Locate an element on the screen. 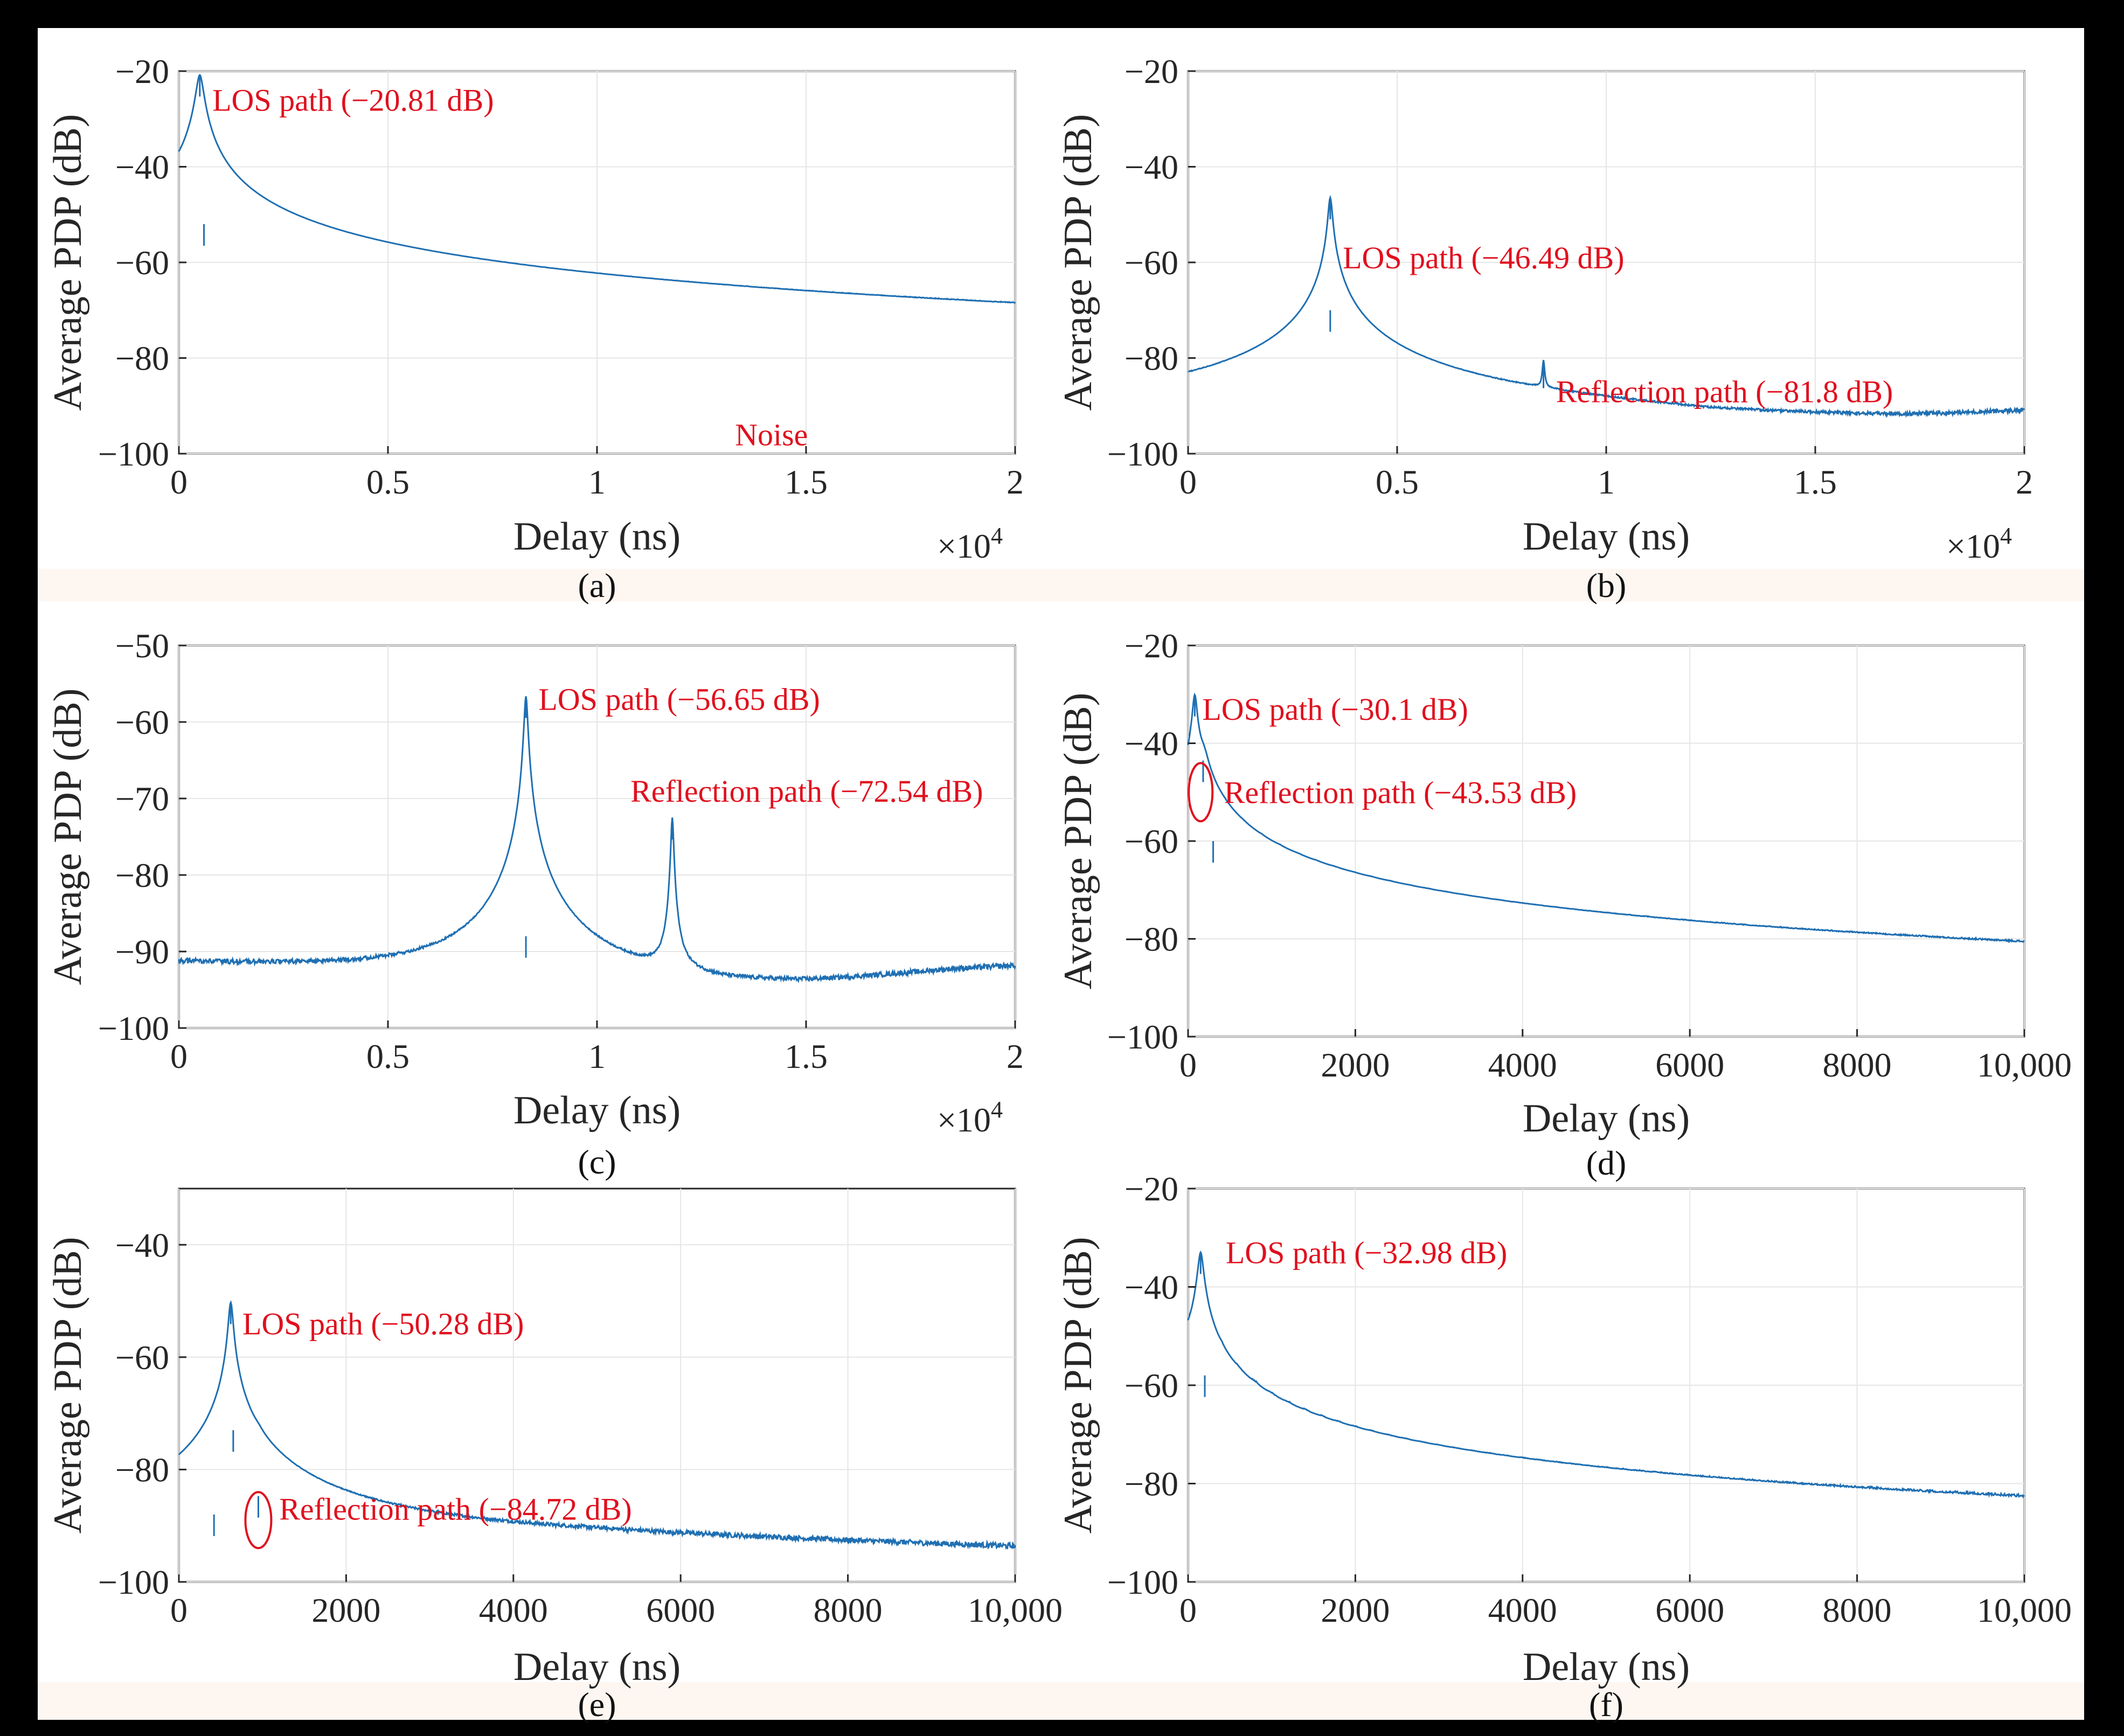 The height and width of the screenshot is (1736, 2124). x-tick-label: 4000 is located at coordinates (513, 1610).